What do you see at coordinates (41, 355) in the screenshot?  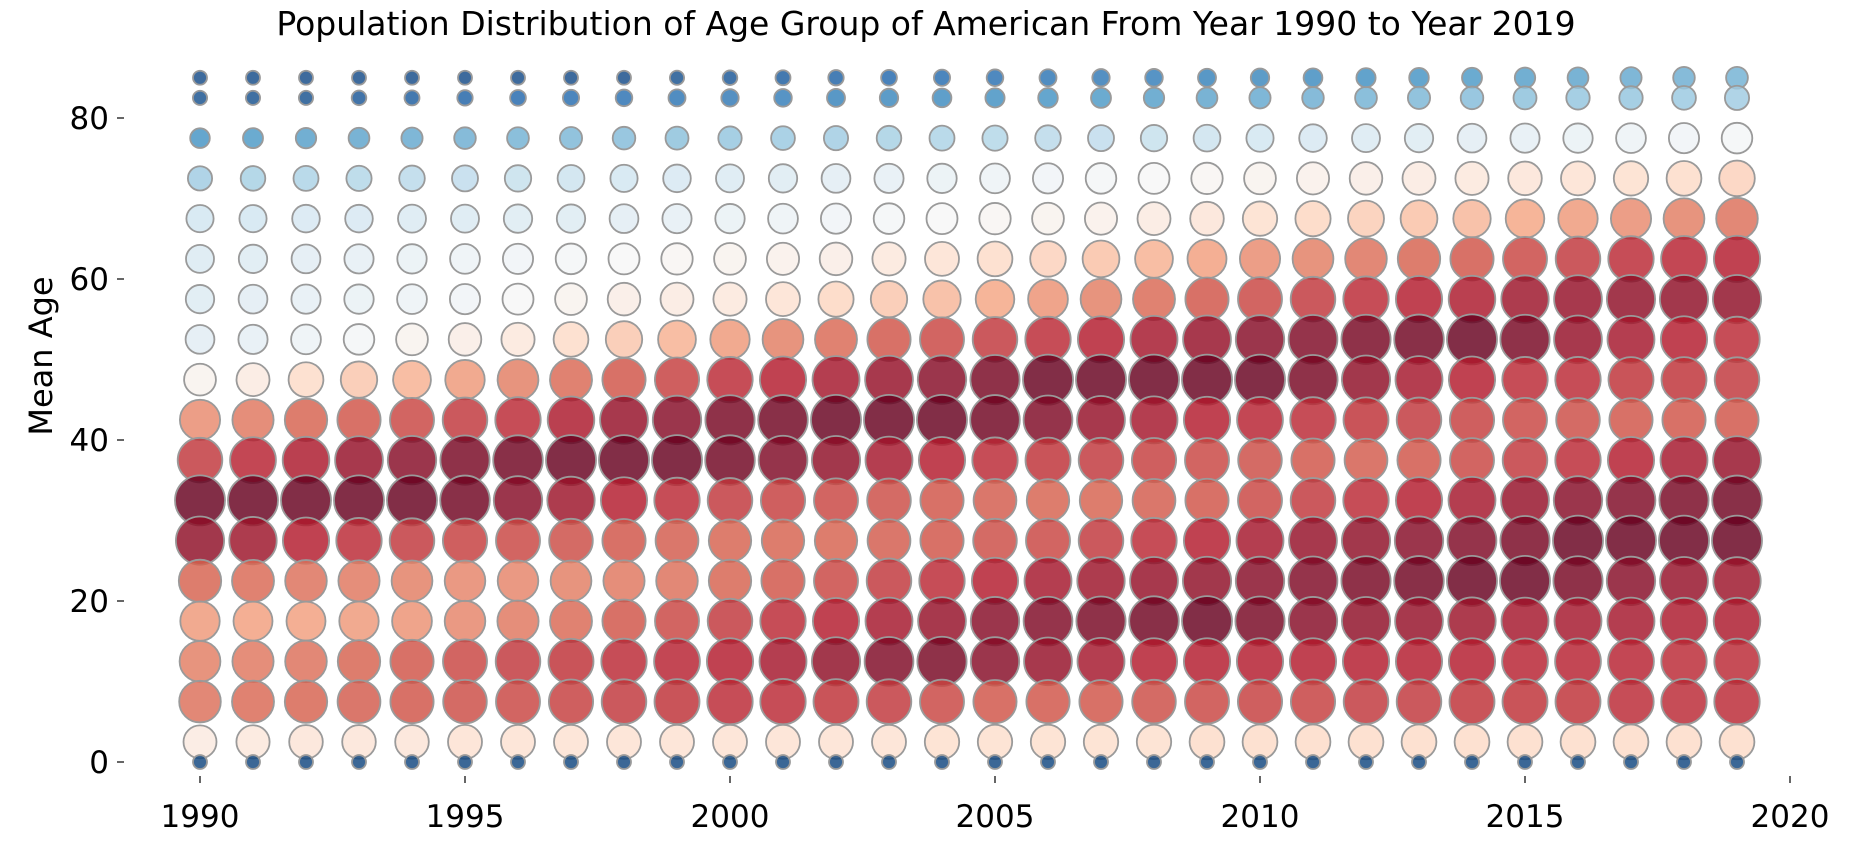 I see `y-axis-title: Mean Age` at bounding box center [41, 355].